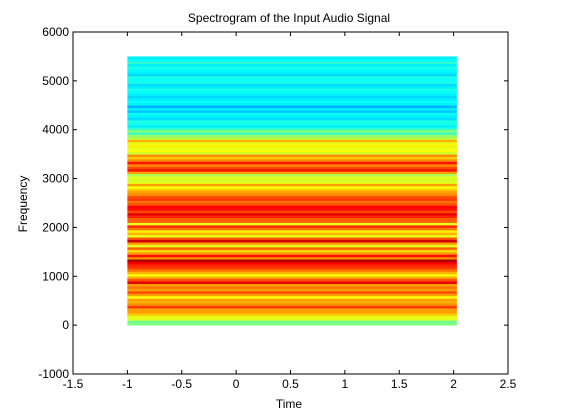 The image size is (561, 420). I want to click on y-axis-label: Frequency, so click(23, 204).